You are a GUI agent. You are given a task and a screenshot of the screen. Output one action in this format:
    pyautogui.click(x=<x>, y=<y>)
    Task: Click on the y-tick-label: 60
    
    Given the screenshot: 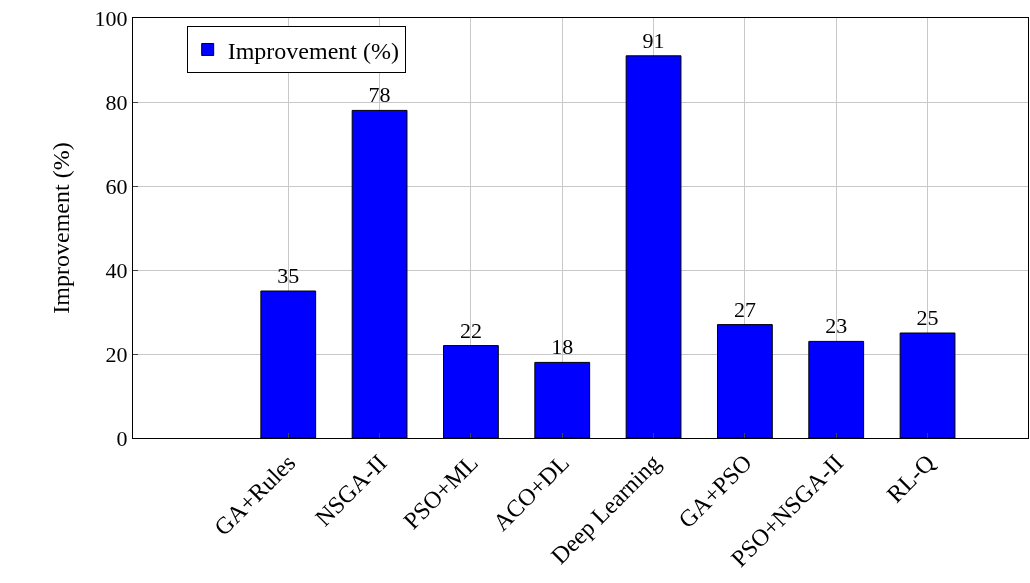 What is the action you would take?
    pyautogui.click(x=116, y=186)
    